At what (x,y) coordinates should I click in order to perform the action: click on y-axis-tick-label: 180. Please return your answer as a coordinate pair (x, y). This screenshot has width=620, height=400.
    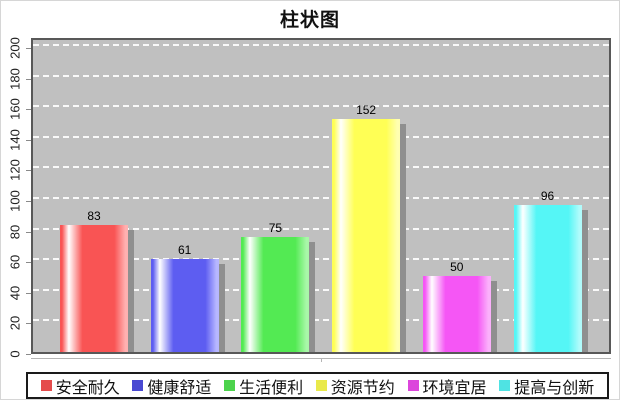
    Looking at the image, I should click on (15, 78).